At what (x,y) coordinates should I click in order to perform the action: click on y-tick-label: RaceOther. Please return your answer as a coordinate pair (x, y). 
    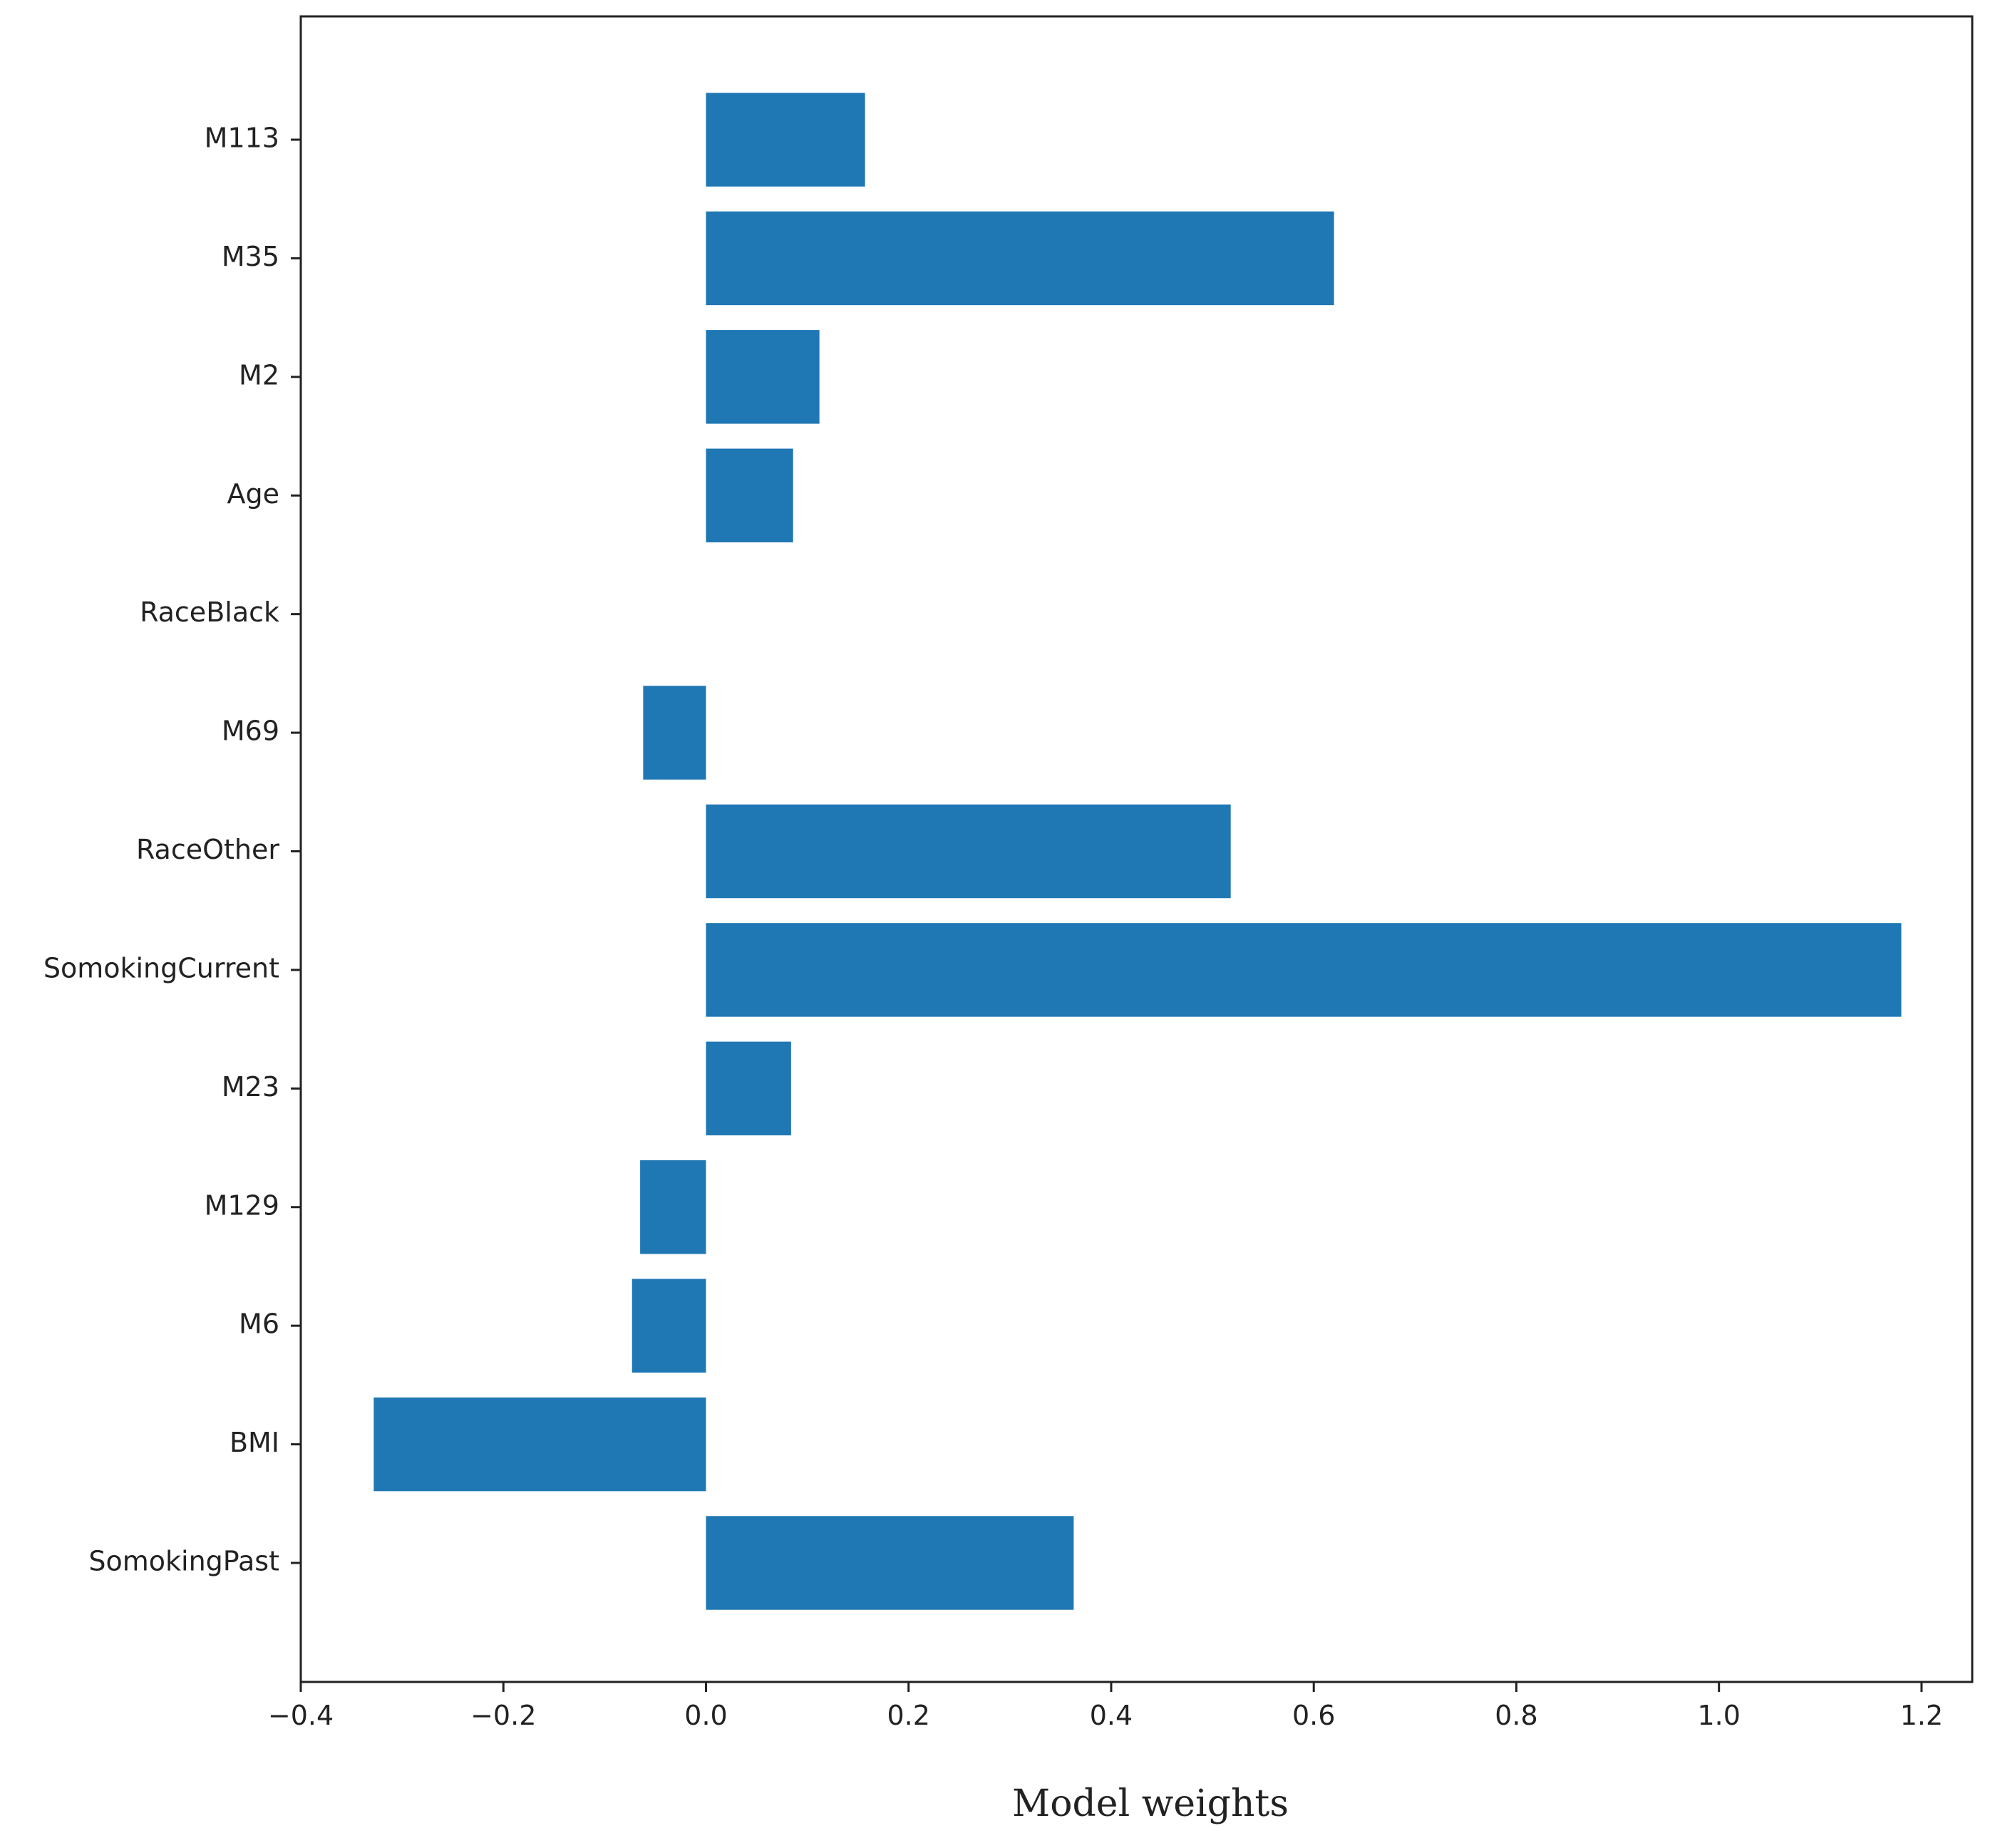
    Looking at the image, I should click on (207, 850).